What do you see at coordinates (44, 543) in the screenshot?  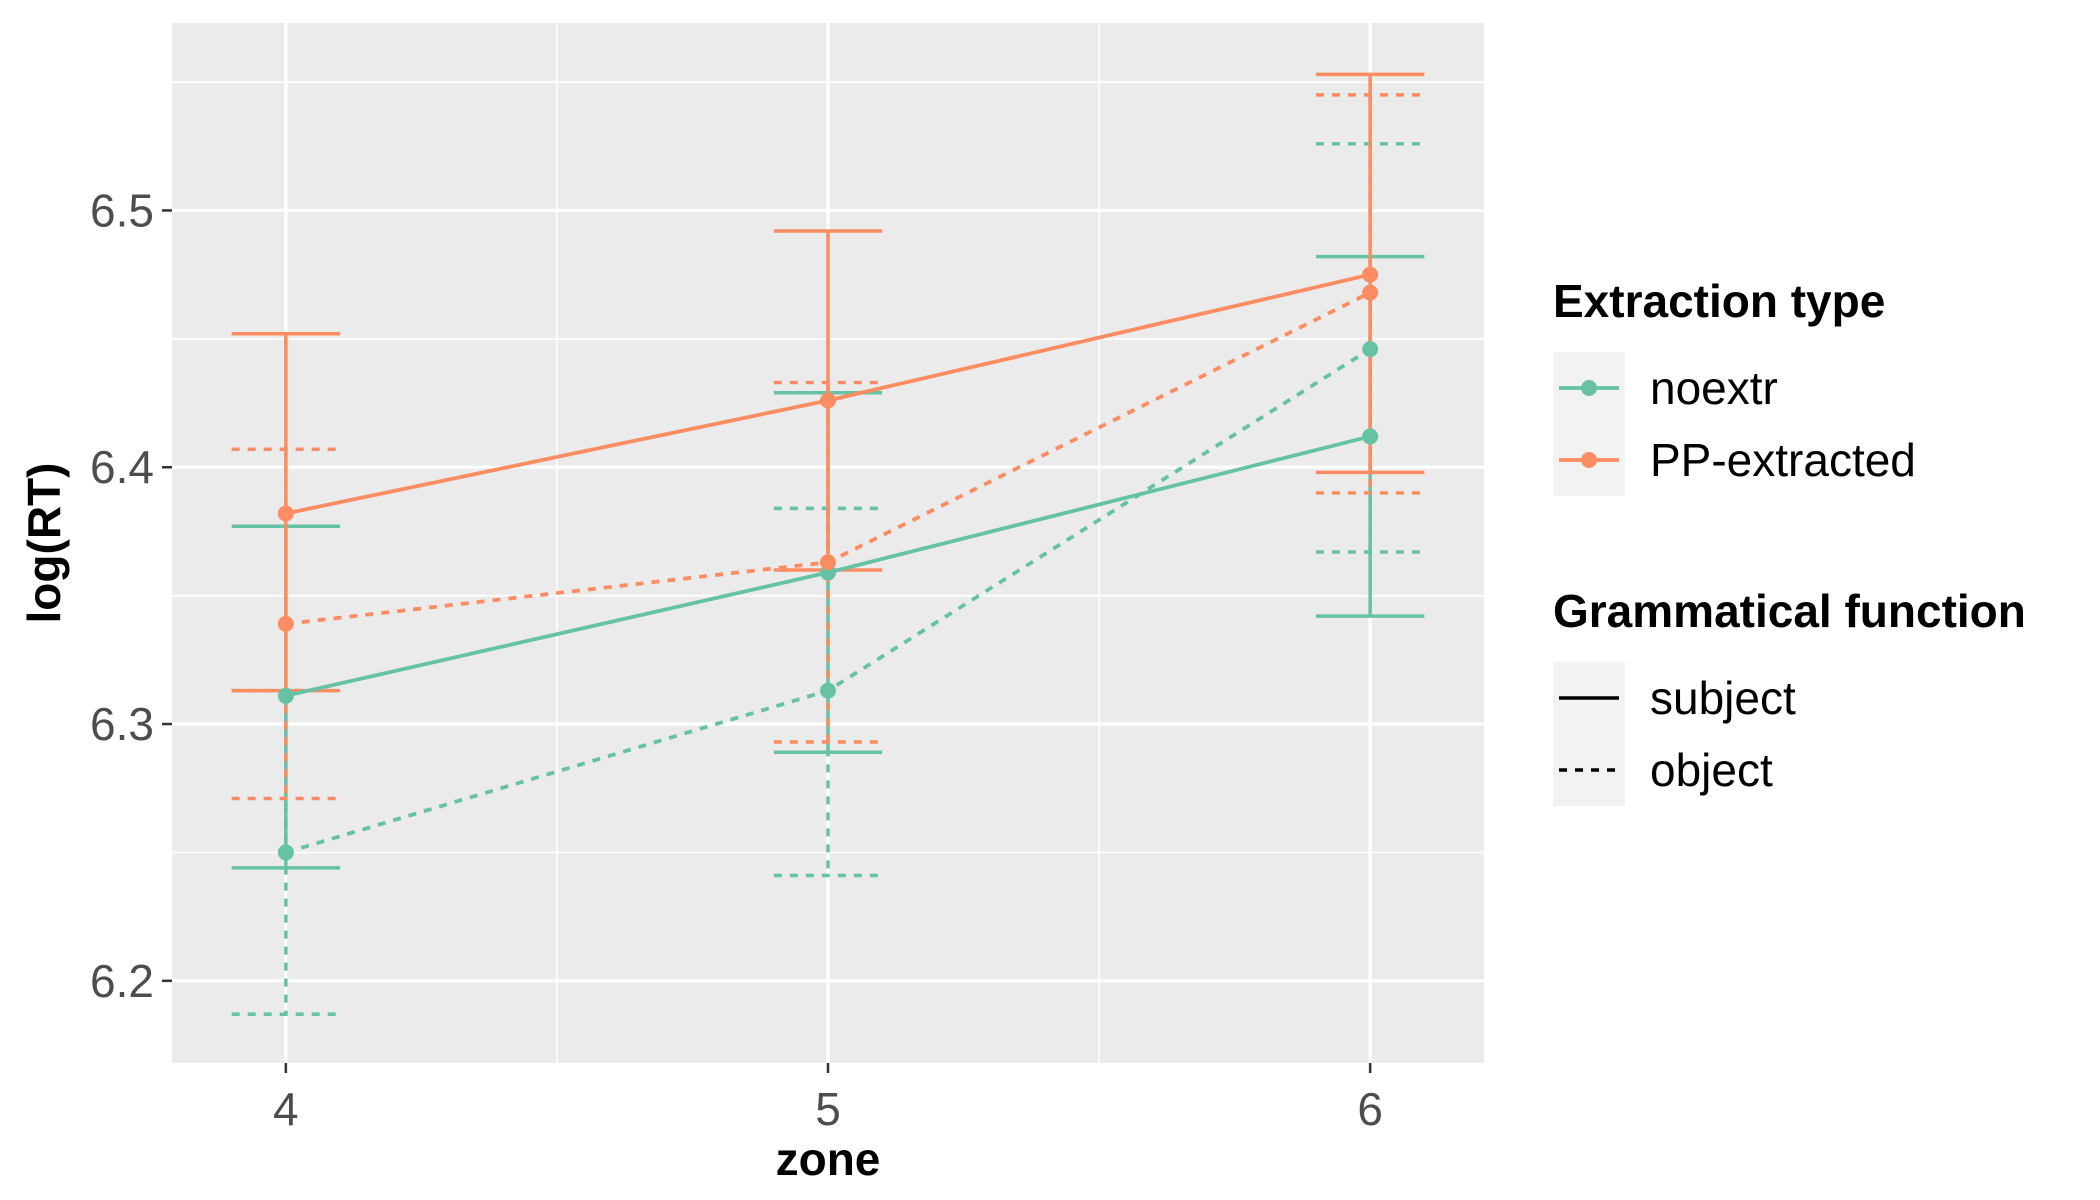 I see `y-axis-title: log(RT)` at bounding box center [44, 543].